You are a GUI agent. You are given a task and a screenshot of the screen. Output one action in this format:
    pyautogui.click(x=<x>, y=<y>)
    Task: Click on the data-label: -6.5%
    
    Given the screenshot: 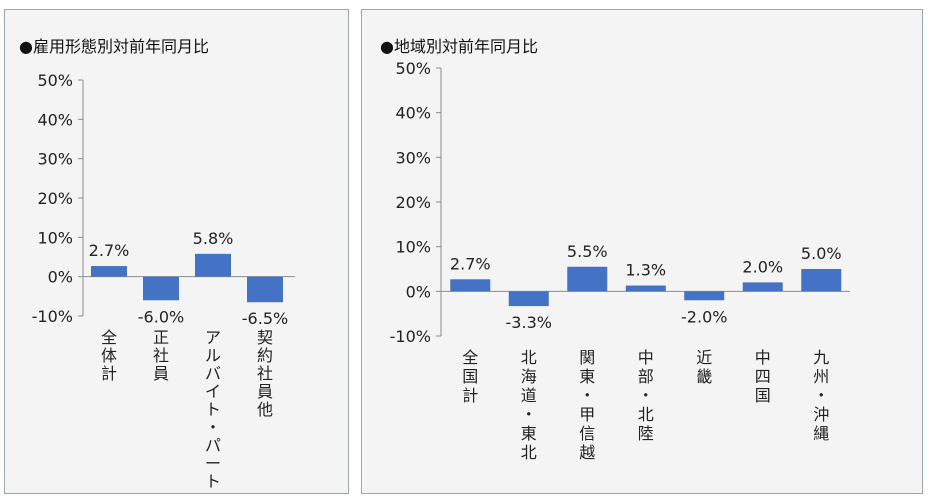 What is the action you would take?
    pyautogui.click(x=265, y=318)
    